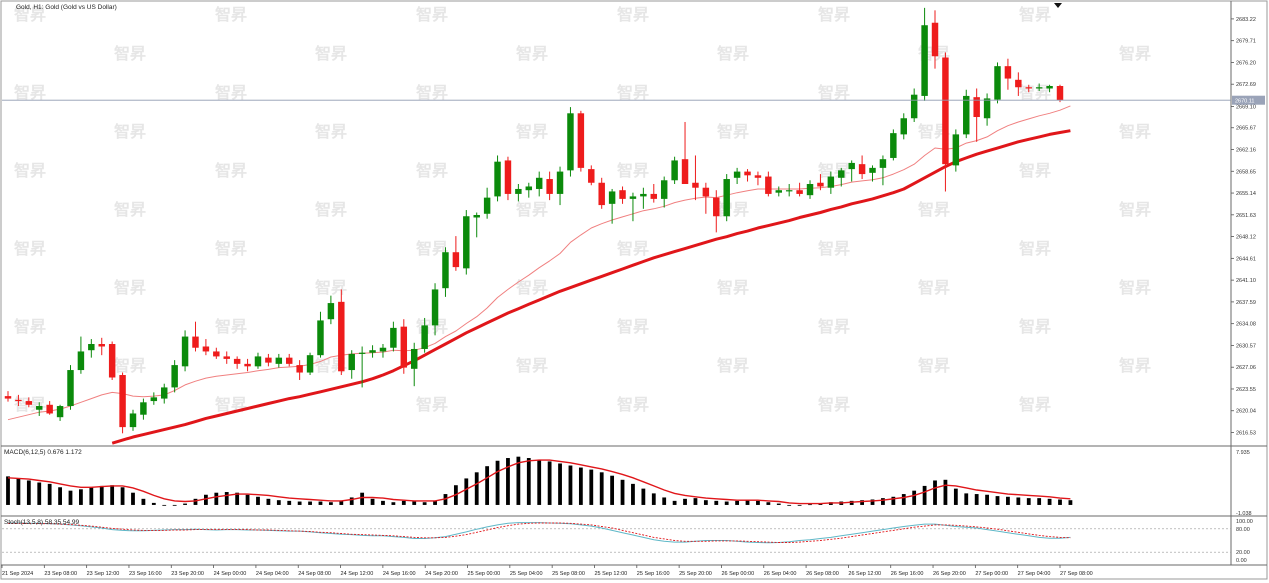  Describe the element at coordinates (780, 574) in the screenshot. I see `time-tick-label: 26 Sep 04:00` at that location.